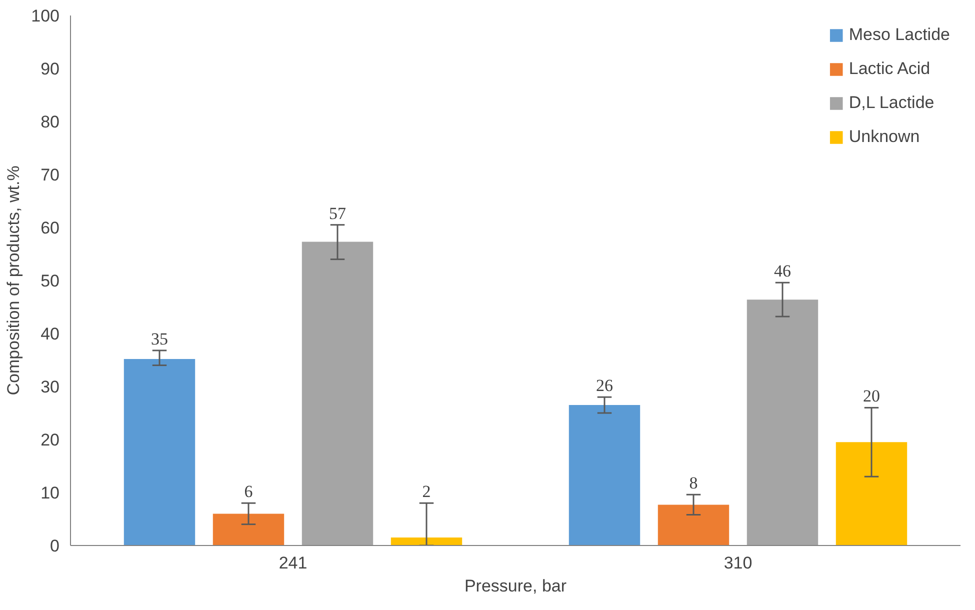  Describe the element at coordinates (50, 493) in the screenshot. I see `y-tick-label: 10` at that location.